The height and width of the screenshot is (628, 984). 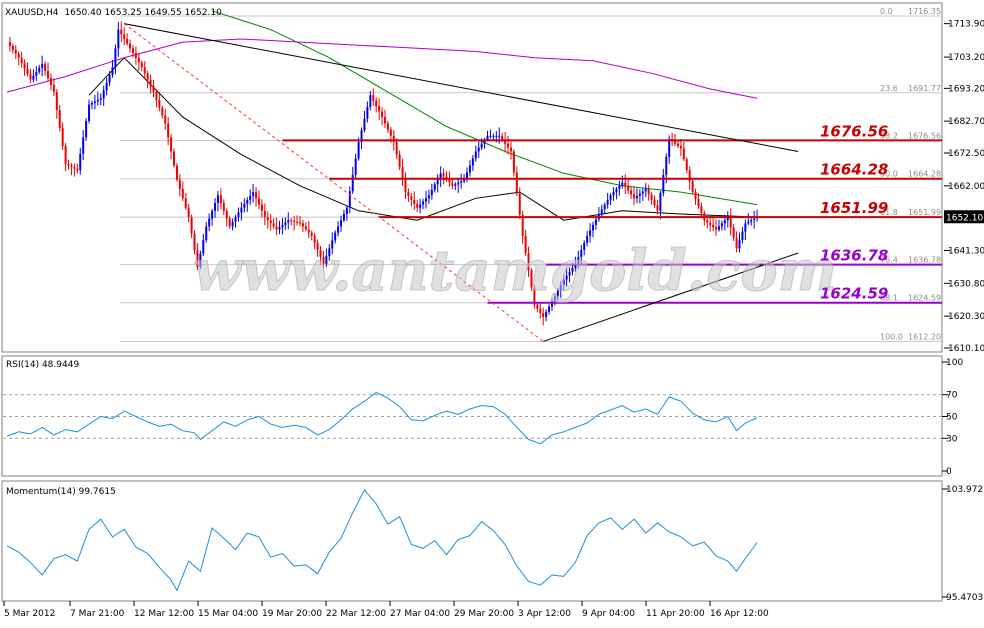 What do you see at coordinates (61, 492) in the screenshot?
I see `momentum-title: Momentum(14) 99.7615` at bounding box center [61, 492].